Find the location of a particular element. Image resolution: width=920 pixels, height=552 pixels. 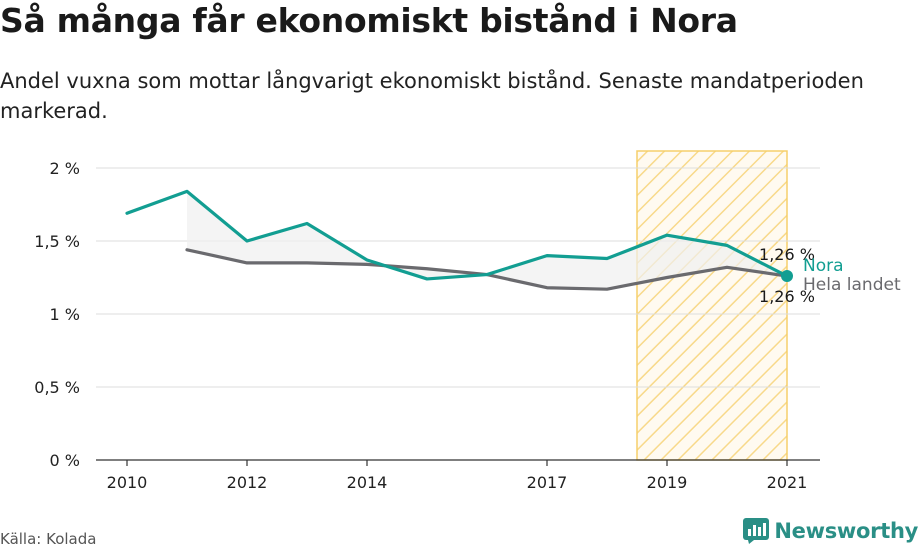

hela-landet-series-label: Hela landet is located at coordinates (852, 285).